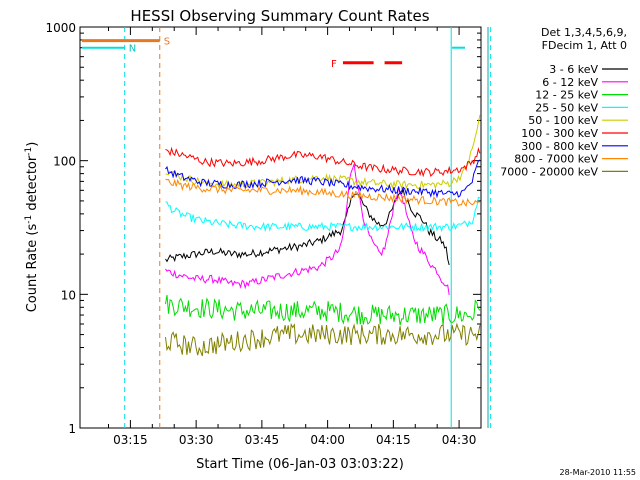  Describe the element at coordinates (459, 440) in the screenshot. I see `x-tick-label: 04:30` at that location.